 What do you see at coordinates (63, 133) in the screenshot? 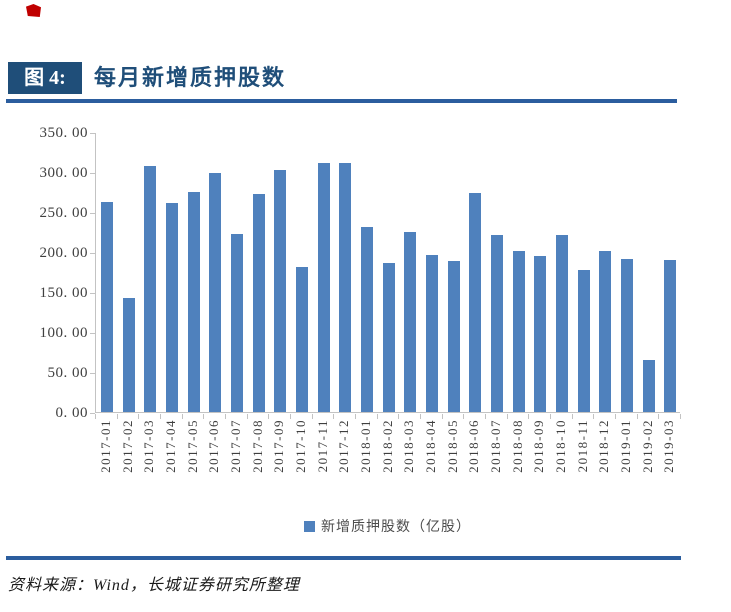
I see `y-axis-label: 350. 00` at bounding box center [63, 133].